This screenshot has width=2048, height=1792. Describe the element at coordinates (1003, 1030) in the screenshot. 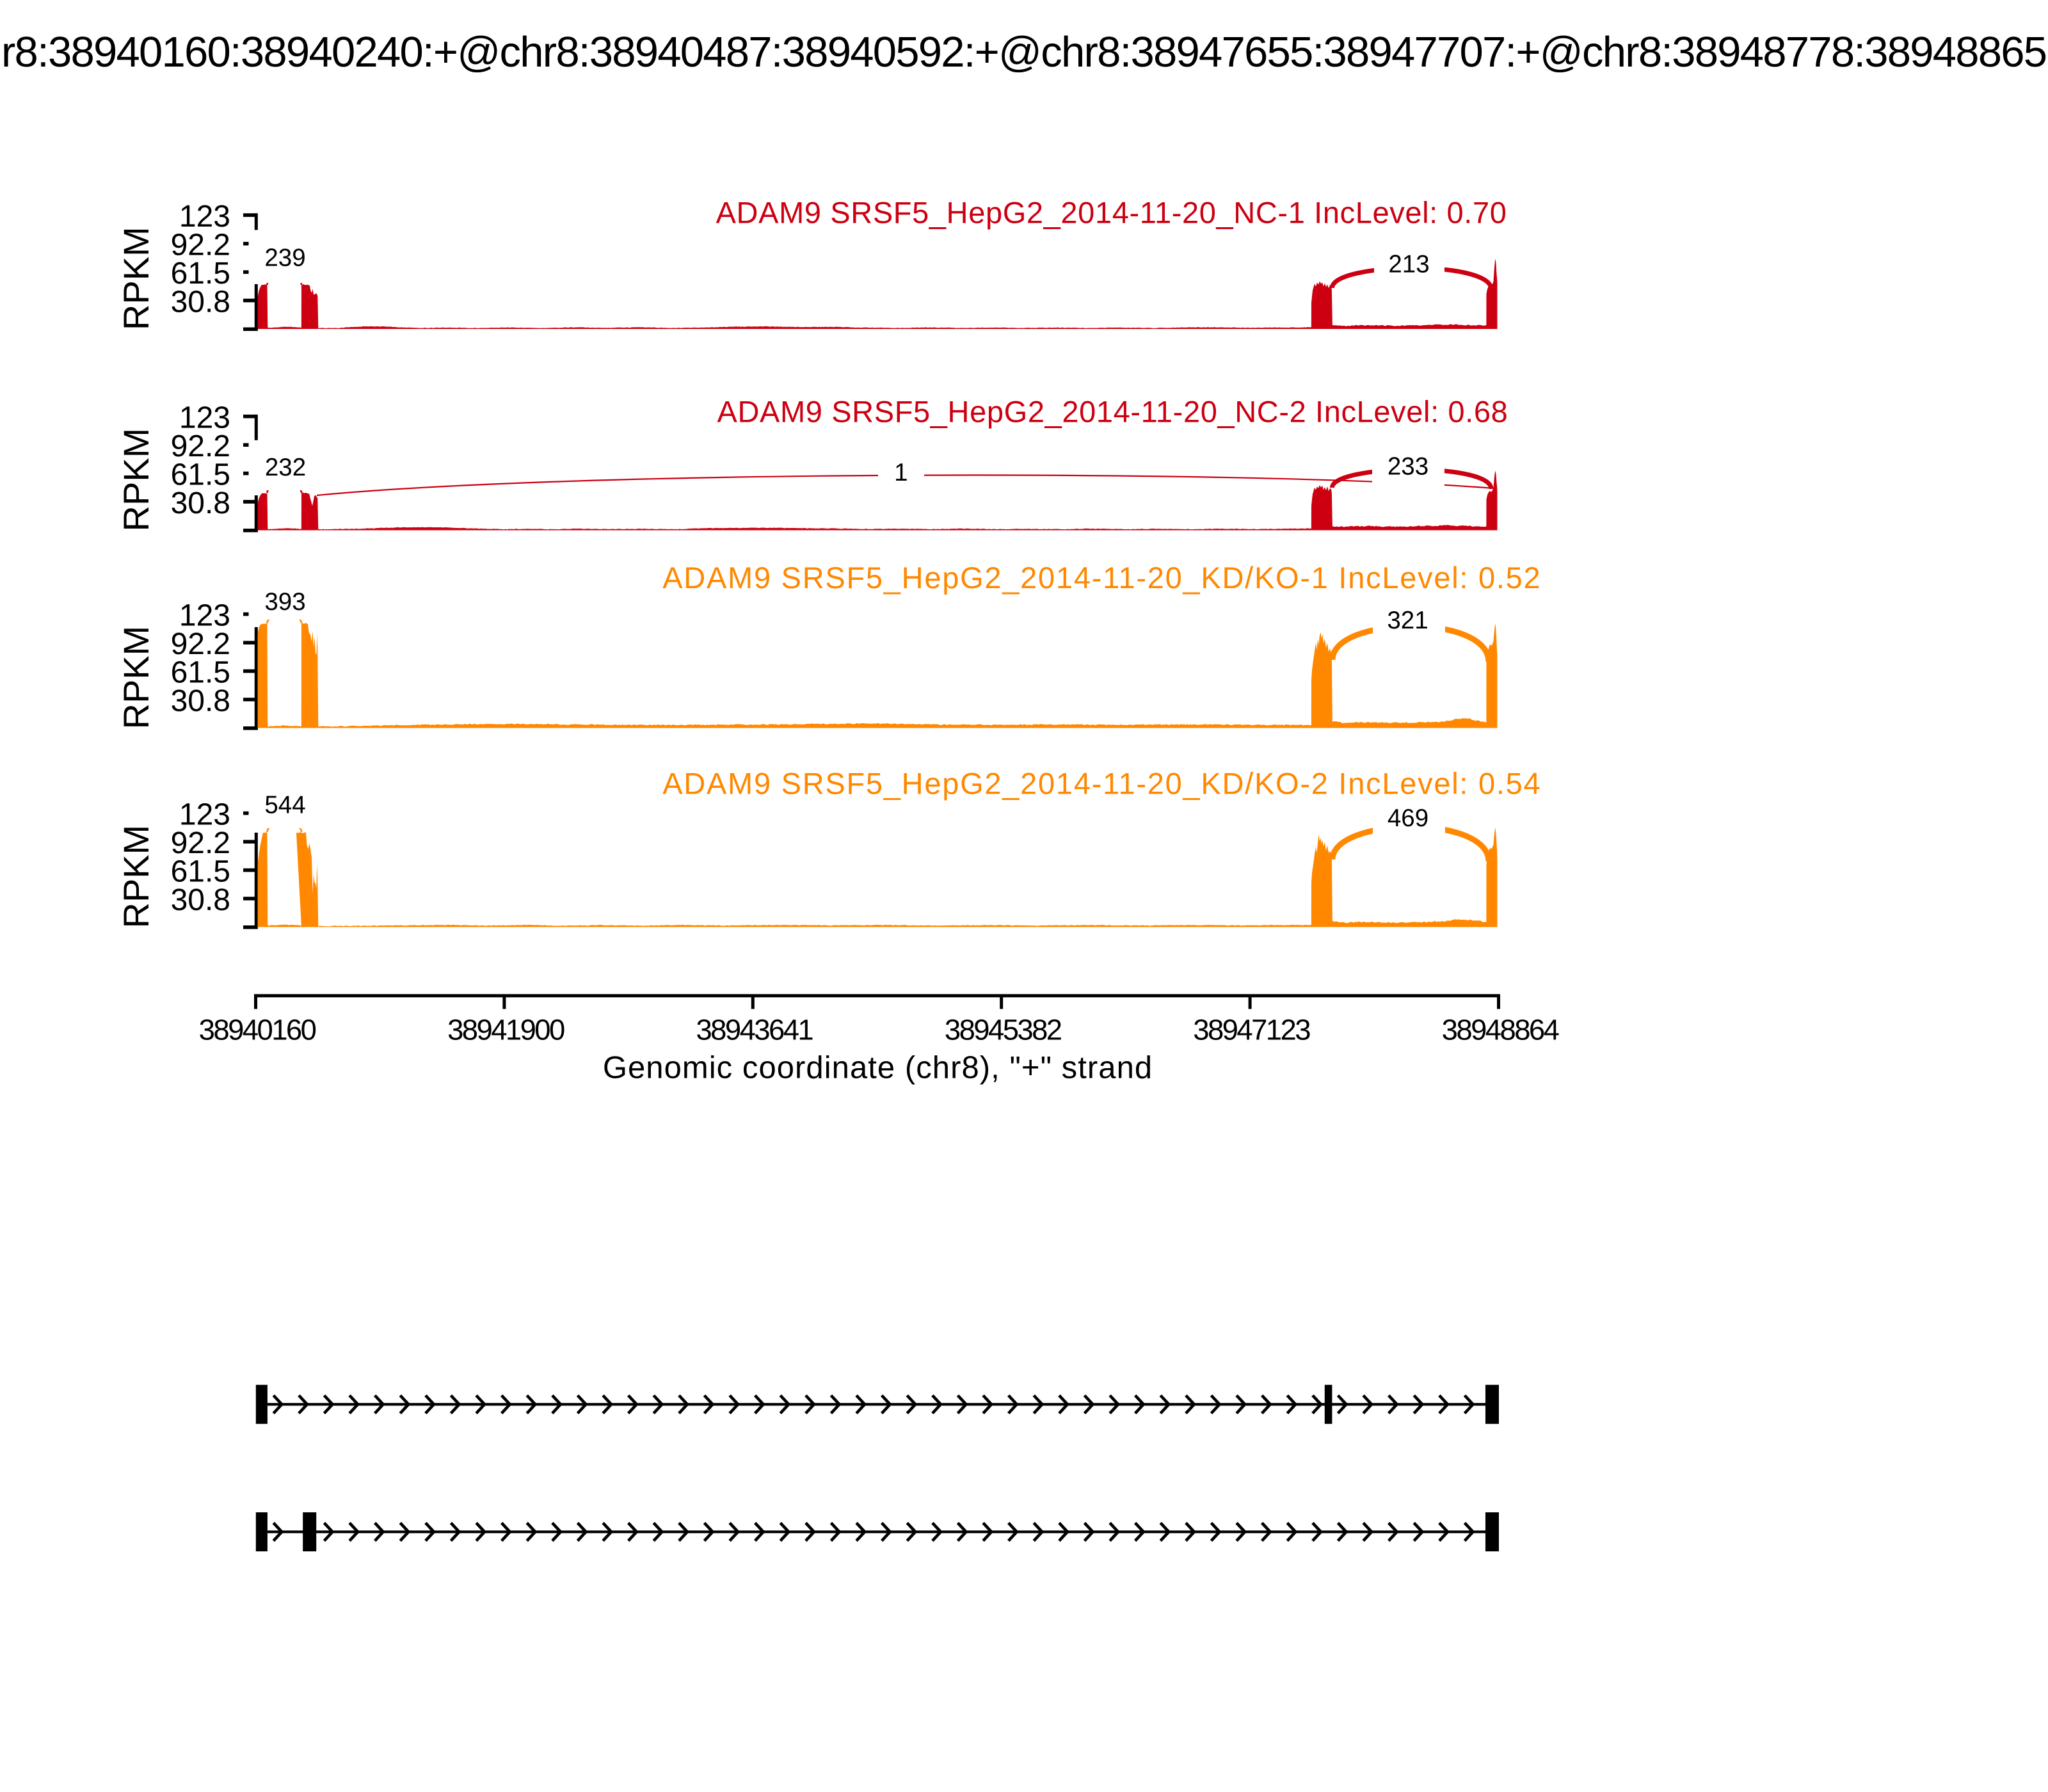

I see `svg-text: 38945382` at that location.